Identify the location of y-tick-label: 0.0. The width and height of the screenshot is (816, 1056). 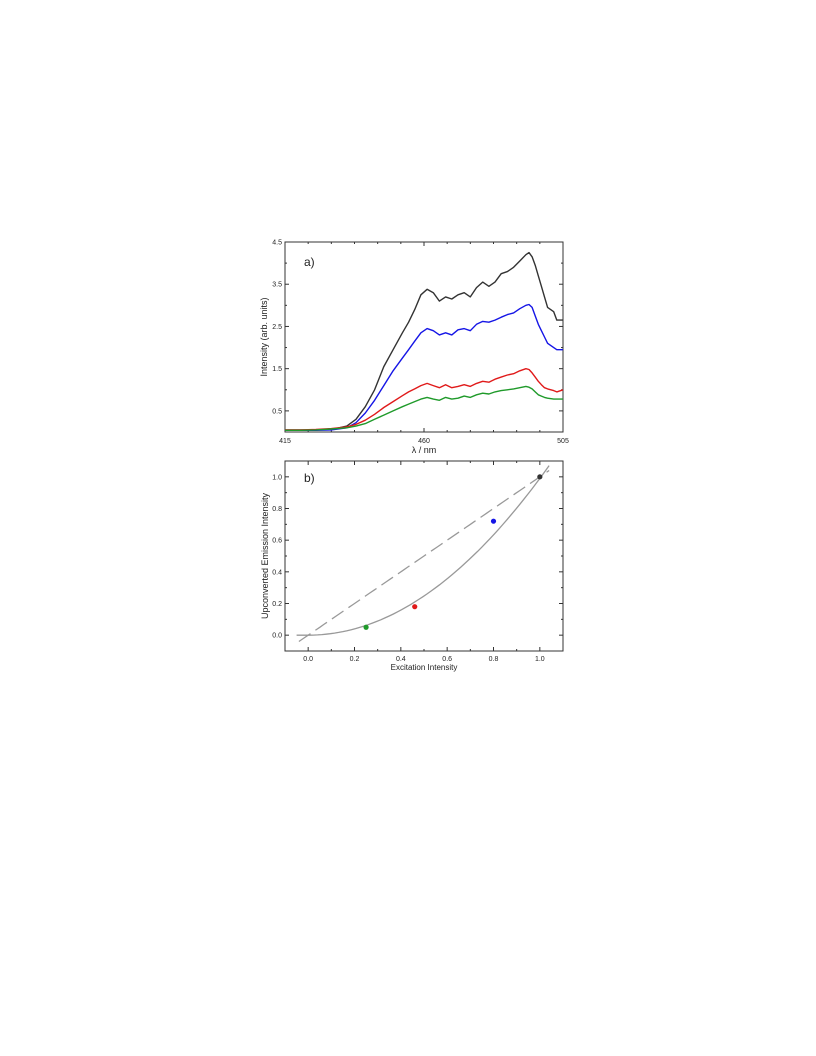
(277, 636).